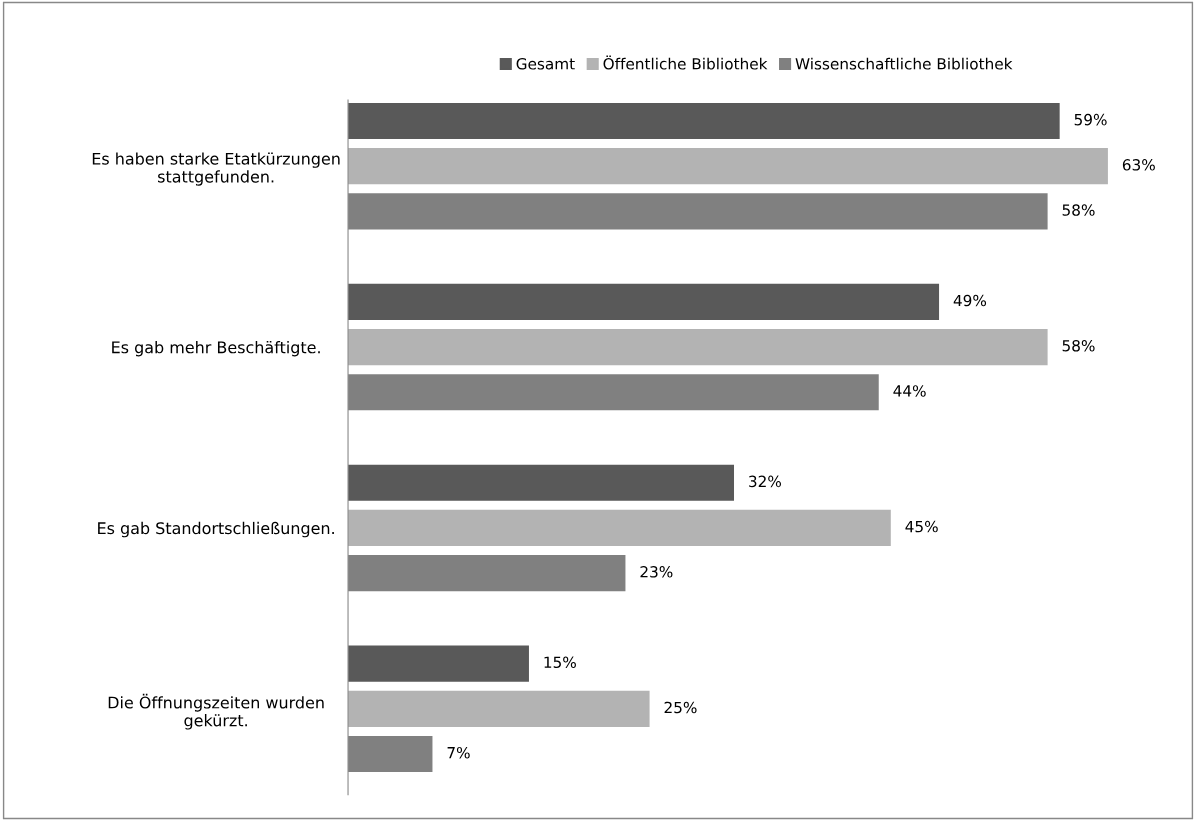  I want to click on data-label: 25%, so click(680, 707).